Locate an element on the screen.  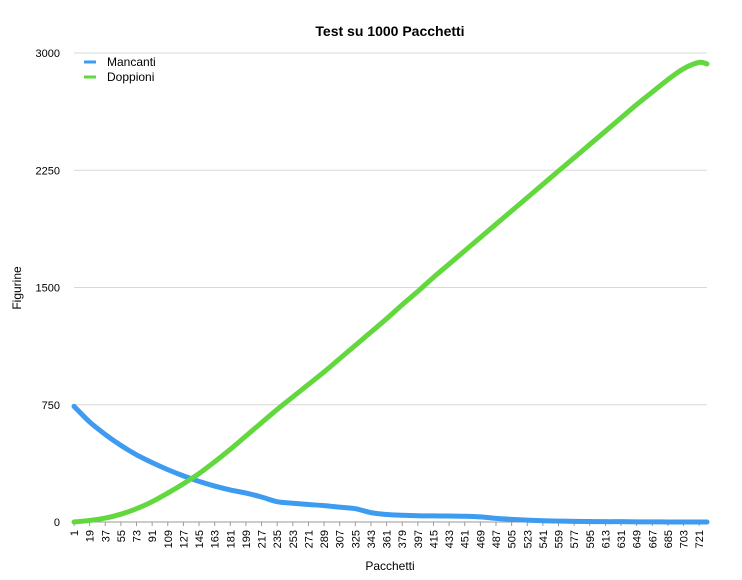
y-tick-label: 3000 is located at coordinates (48, 54).